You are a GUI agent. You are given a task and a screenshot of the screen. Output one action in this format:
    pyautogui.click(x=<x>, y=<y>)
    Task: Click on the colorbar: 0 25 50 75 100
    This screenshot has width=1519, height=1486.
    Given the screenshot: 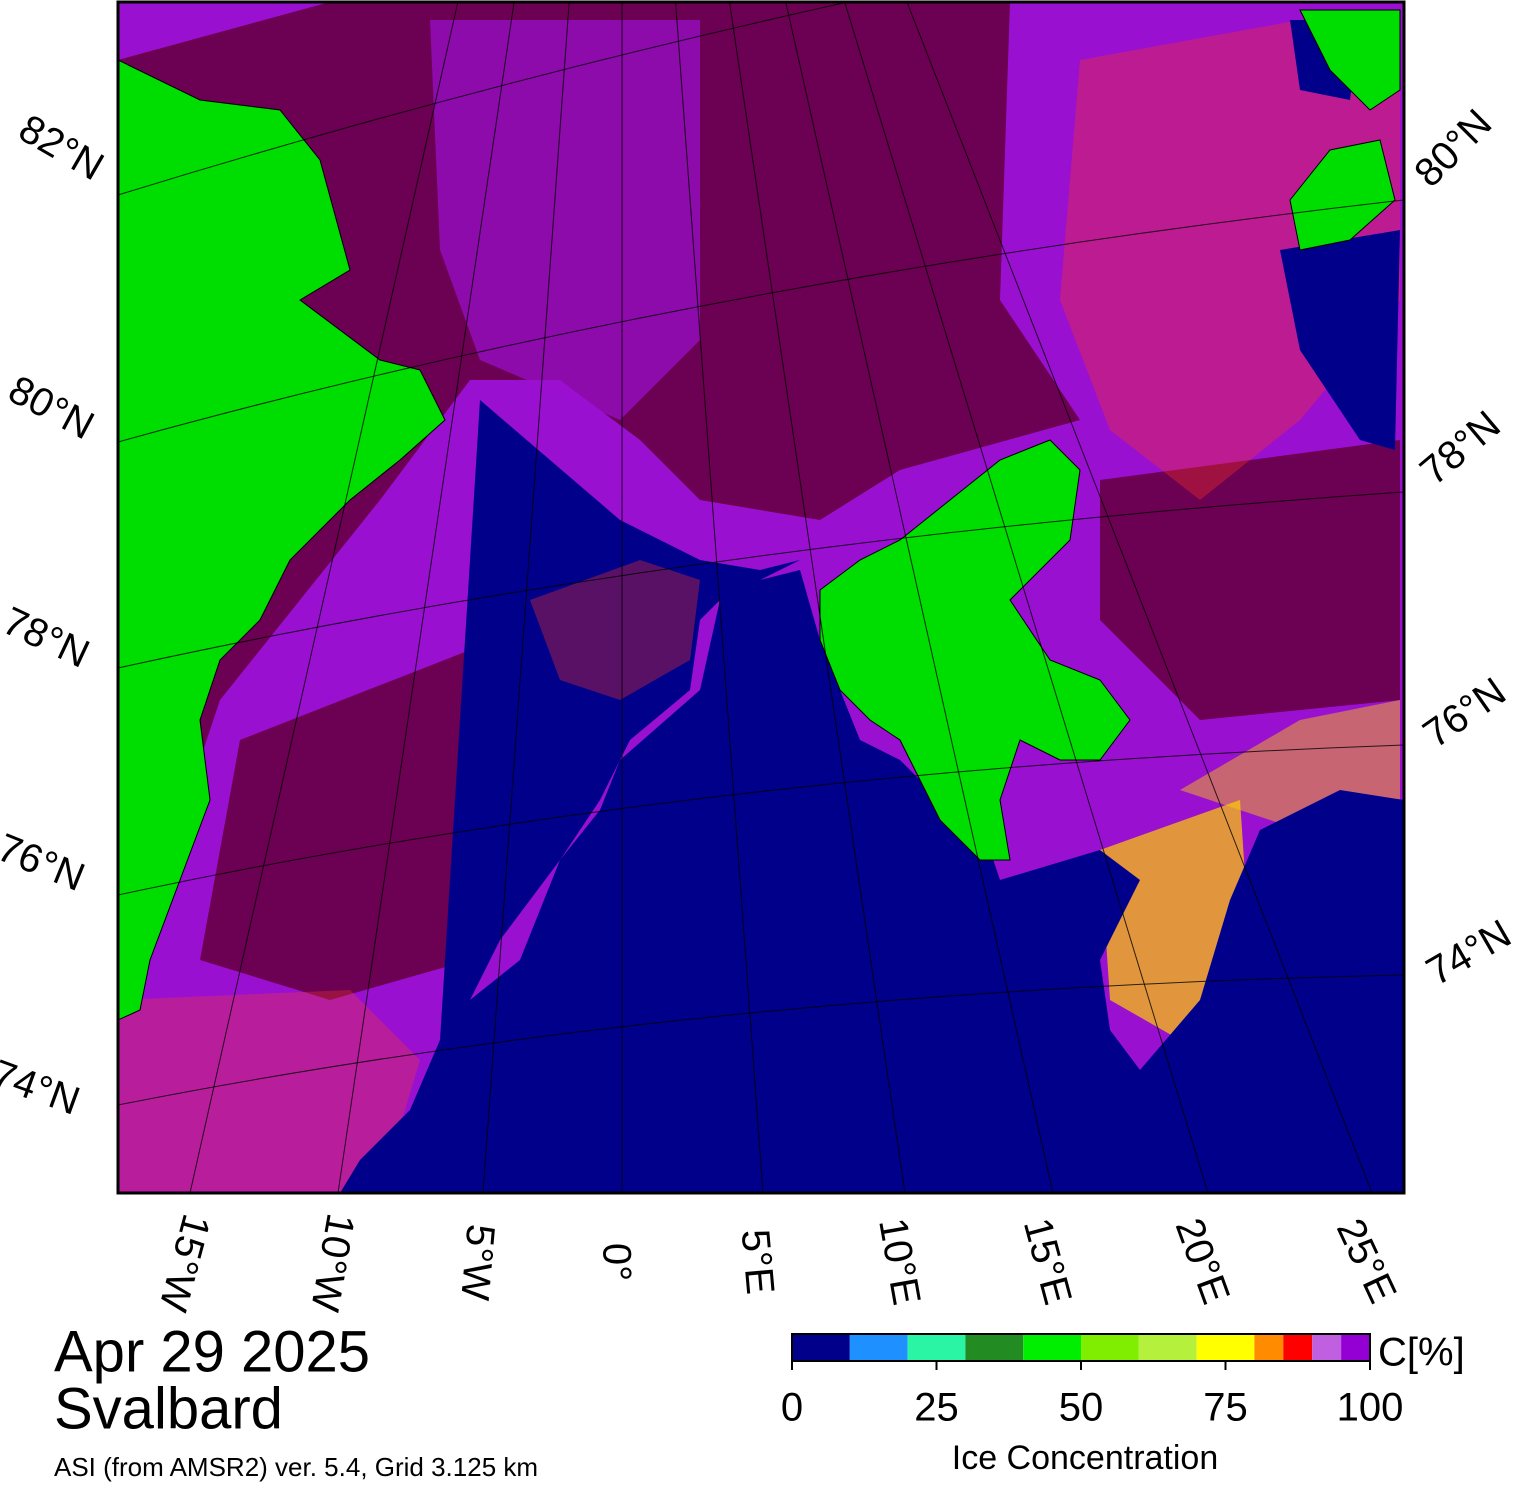 What is the action you would take?
    pyautogui.click(x=1092, y=1381)
    